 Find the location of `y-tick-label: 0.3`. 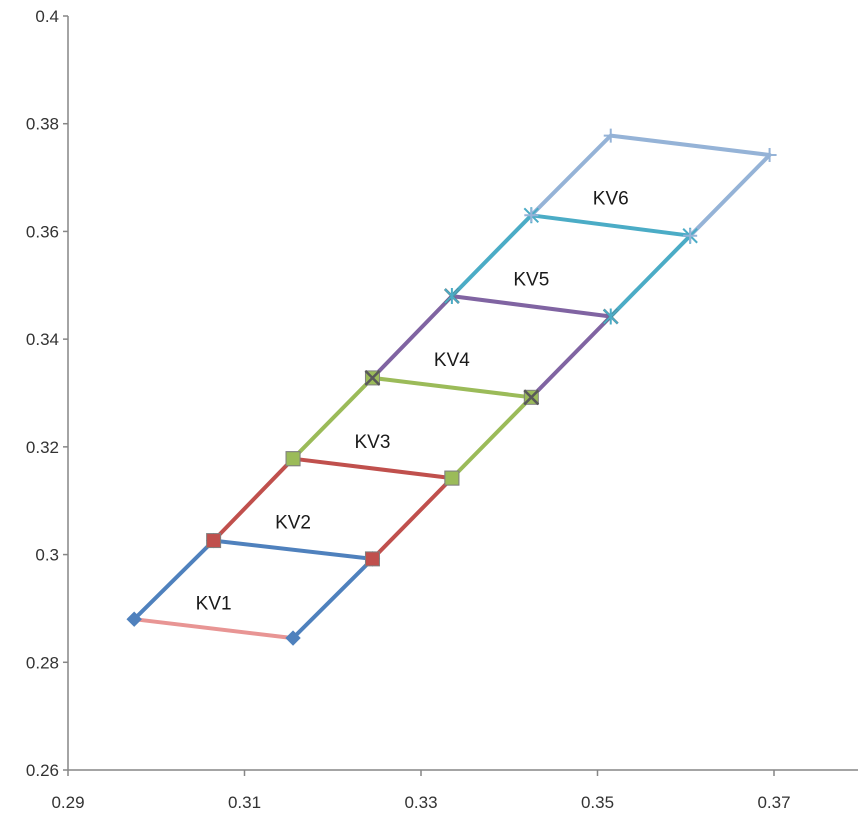

y-tick-label: 0.3 is located at coordinates (47, 555).